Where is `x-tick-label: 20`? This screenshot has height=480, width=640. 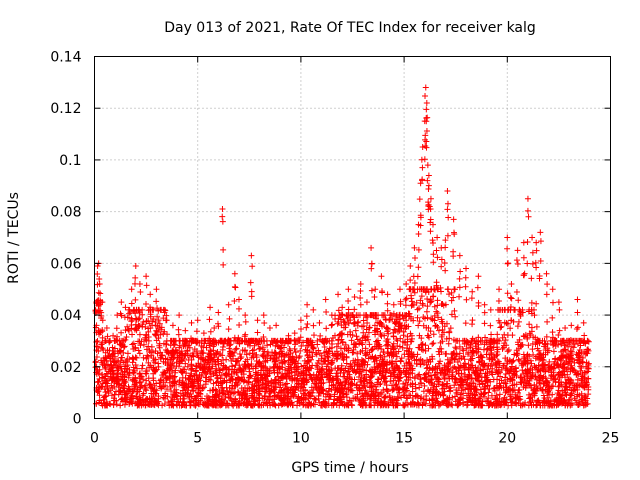
x-tick-label: 20 is located at coordinates (507, 439).